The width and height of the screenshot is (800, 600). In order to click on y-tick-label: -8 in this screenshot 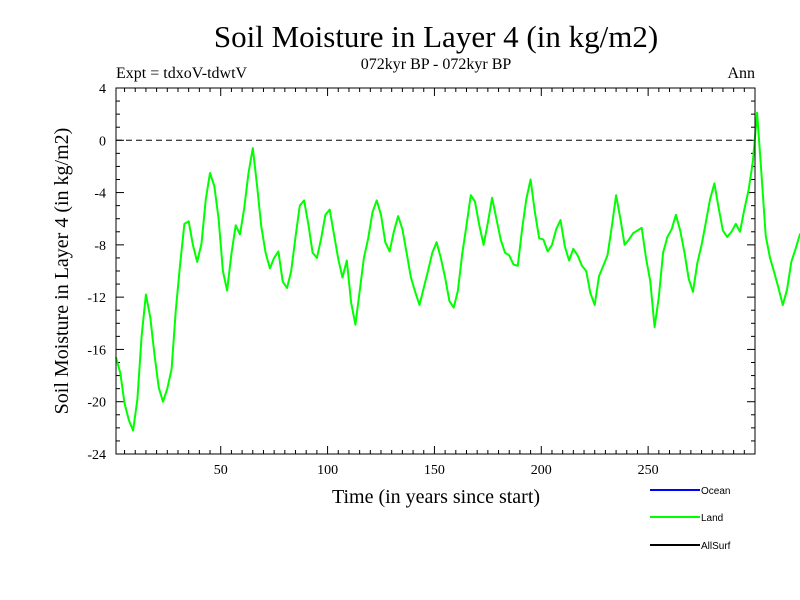, I will do `click(100, 246)`.